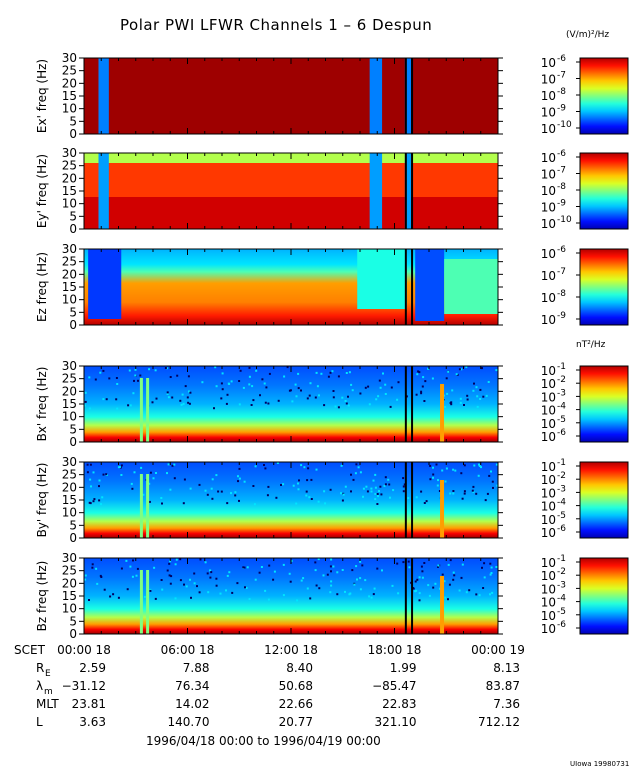  What do you see at coordinates (561, 463) in the screenshot?
I see `colorbar-tick-exponent: -1` at bounding box center [561, 463].